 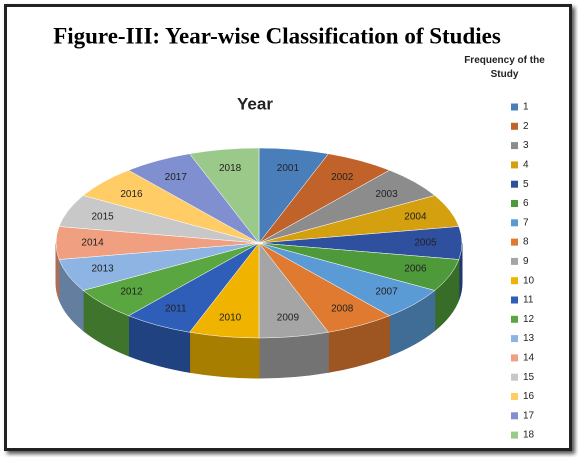 What do you see at coordinates (529, 415) in the screenshot?
I see `legend-label: 17` at bounding box center [529, 415].